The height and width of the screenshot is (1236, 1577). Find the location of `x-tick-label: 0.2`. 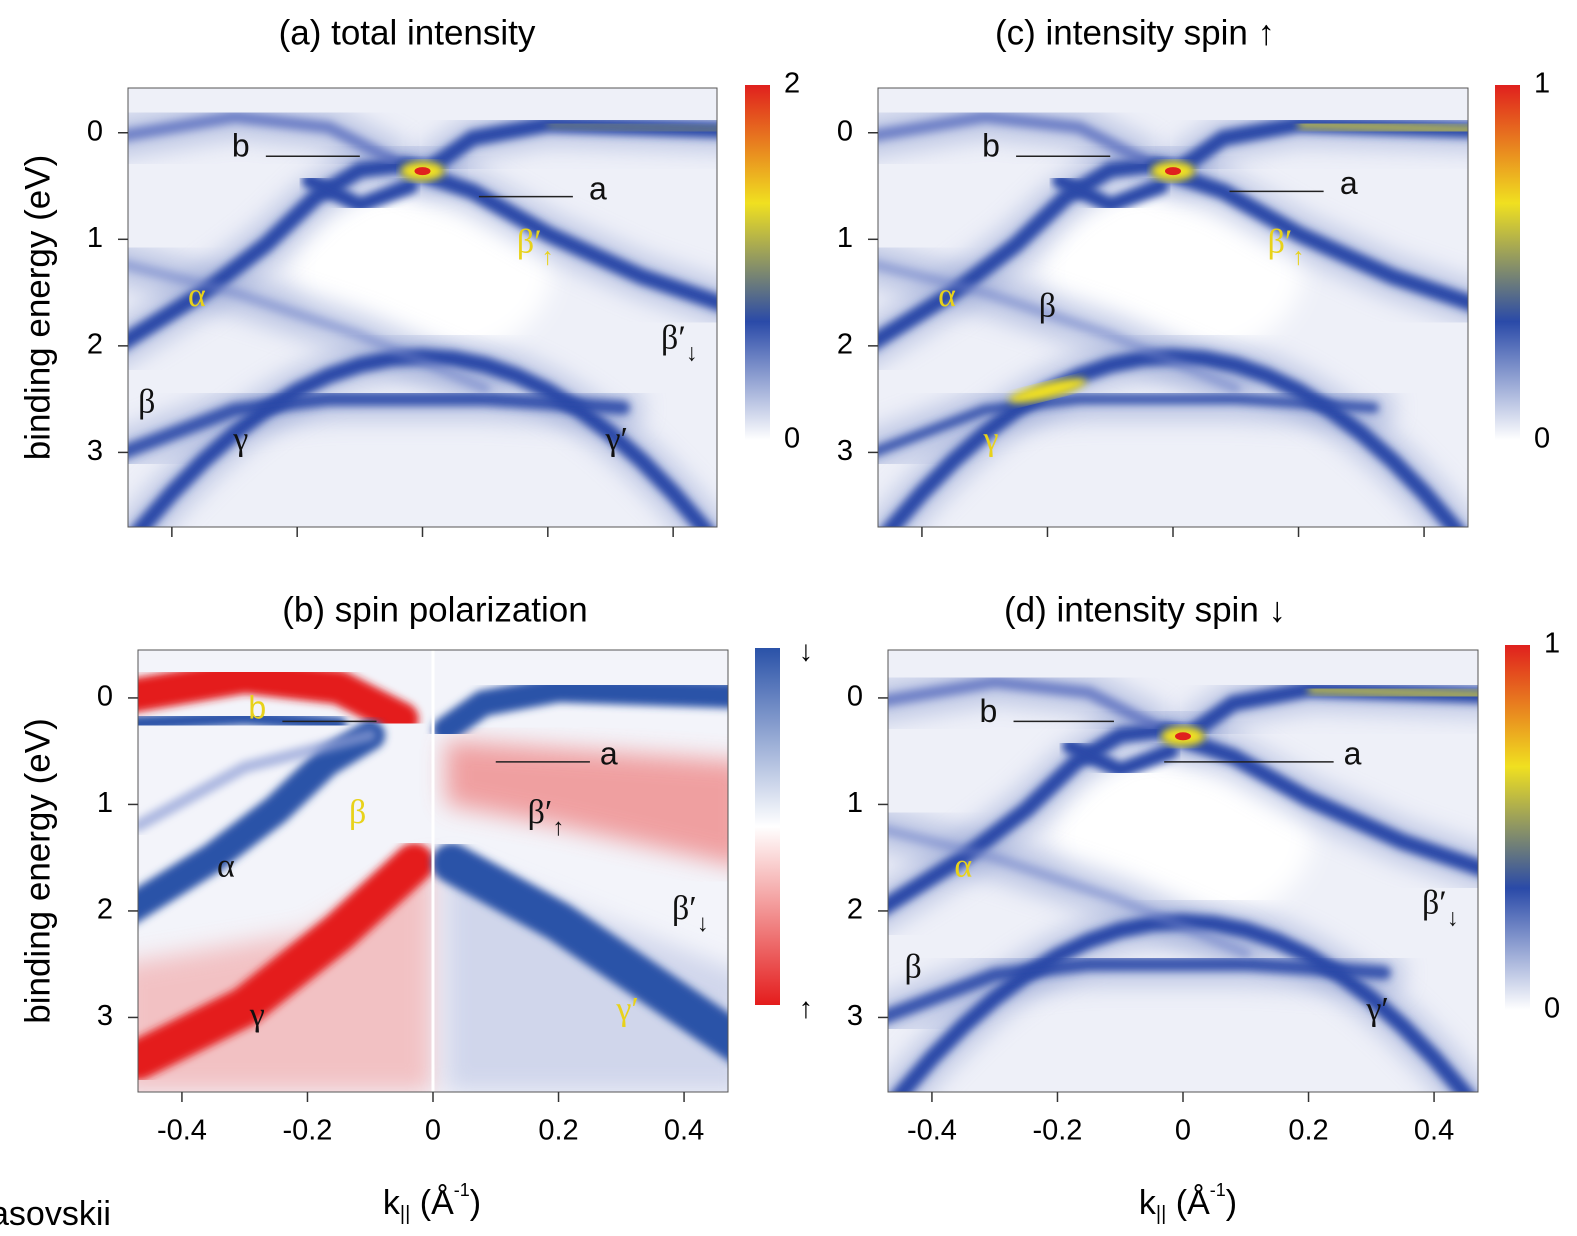

x-tick-label: 0.2 is located at coordinates (558, 1131).